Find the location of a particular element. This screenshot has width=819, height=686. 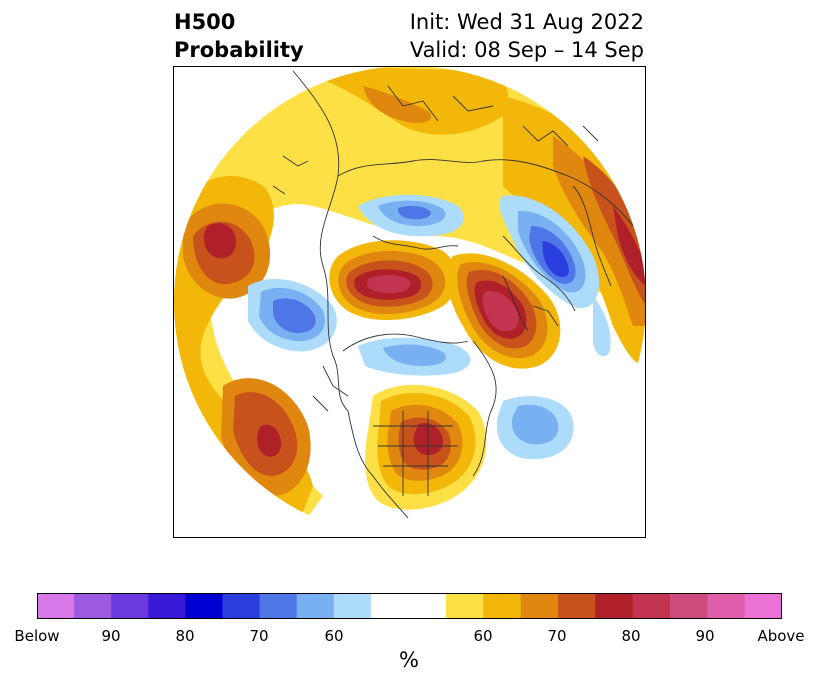

colorbar-unit-label: % is located at coordinates (409, 660).